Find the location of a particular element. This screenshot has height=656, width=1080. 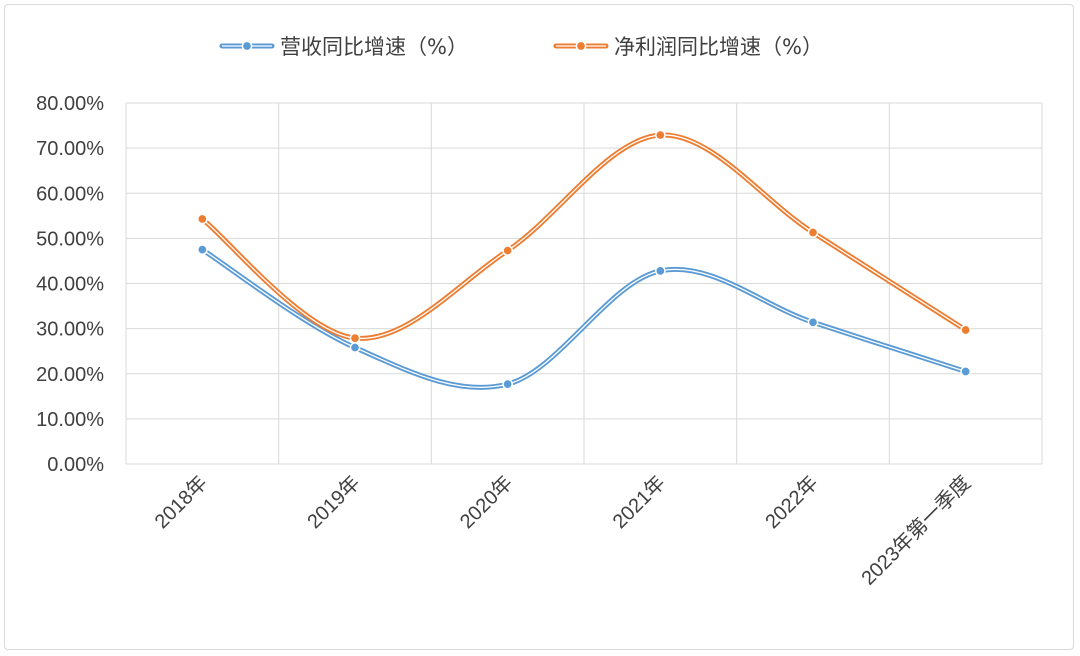

y-tick-label: 80.00% is located at coordinates (70, 104).